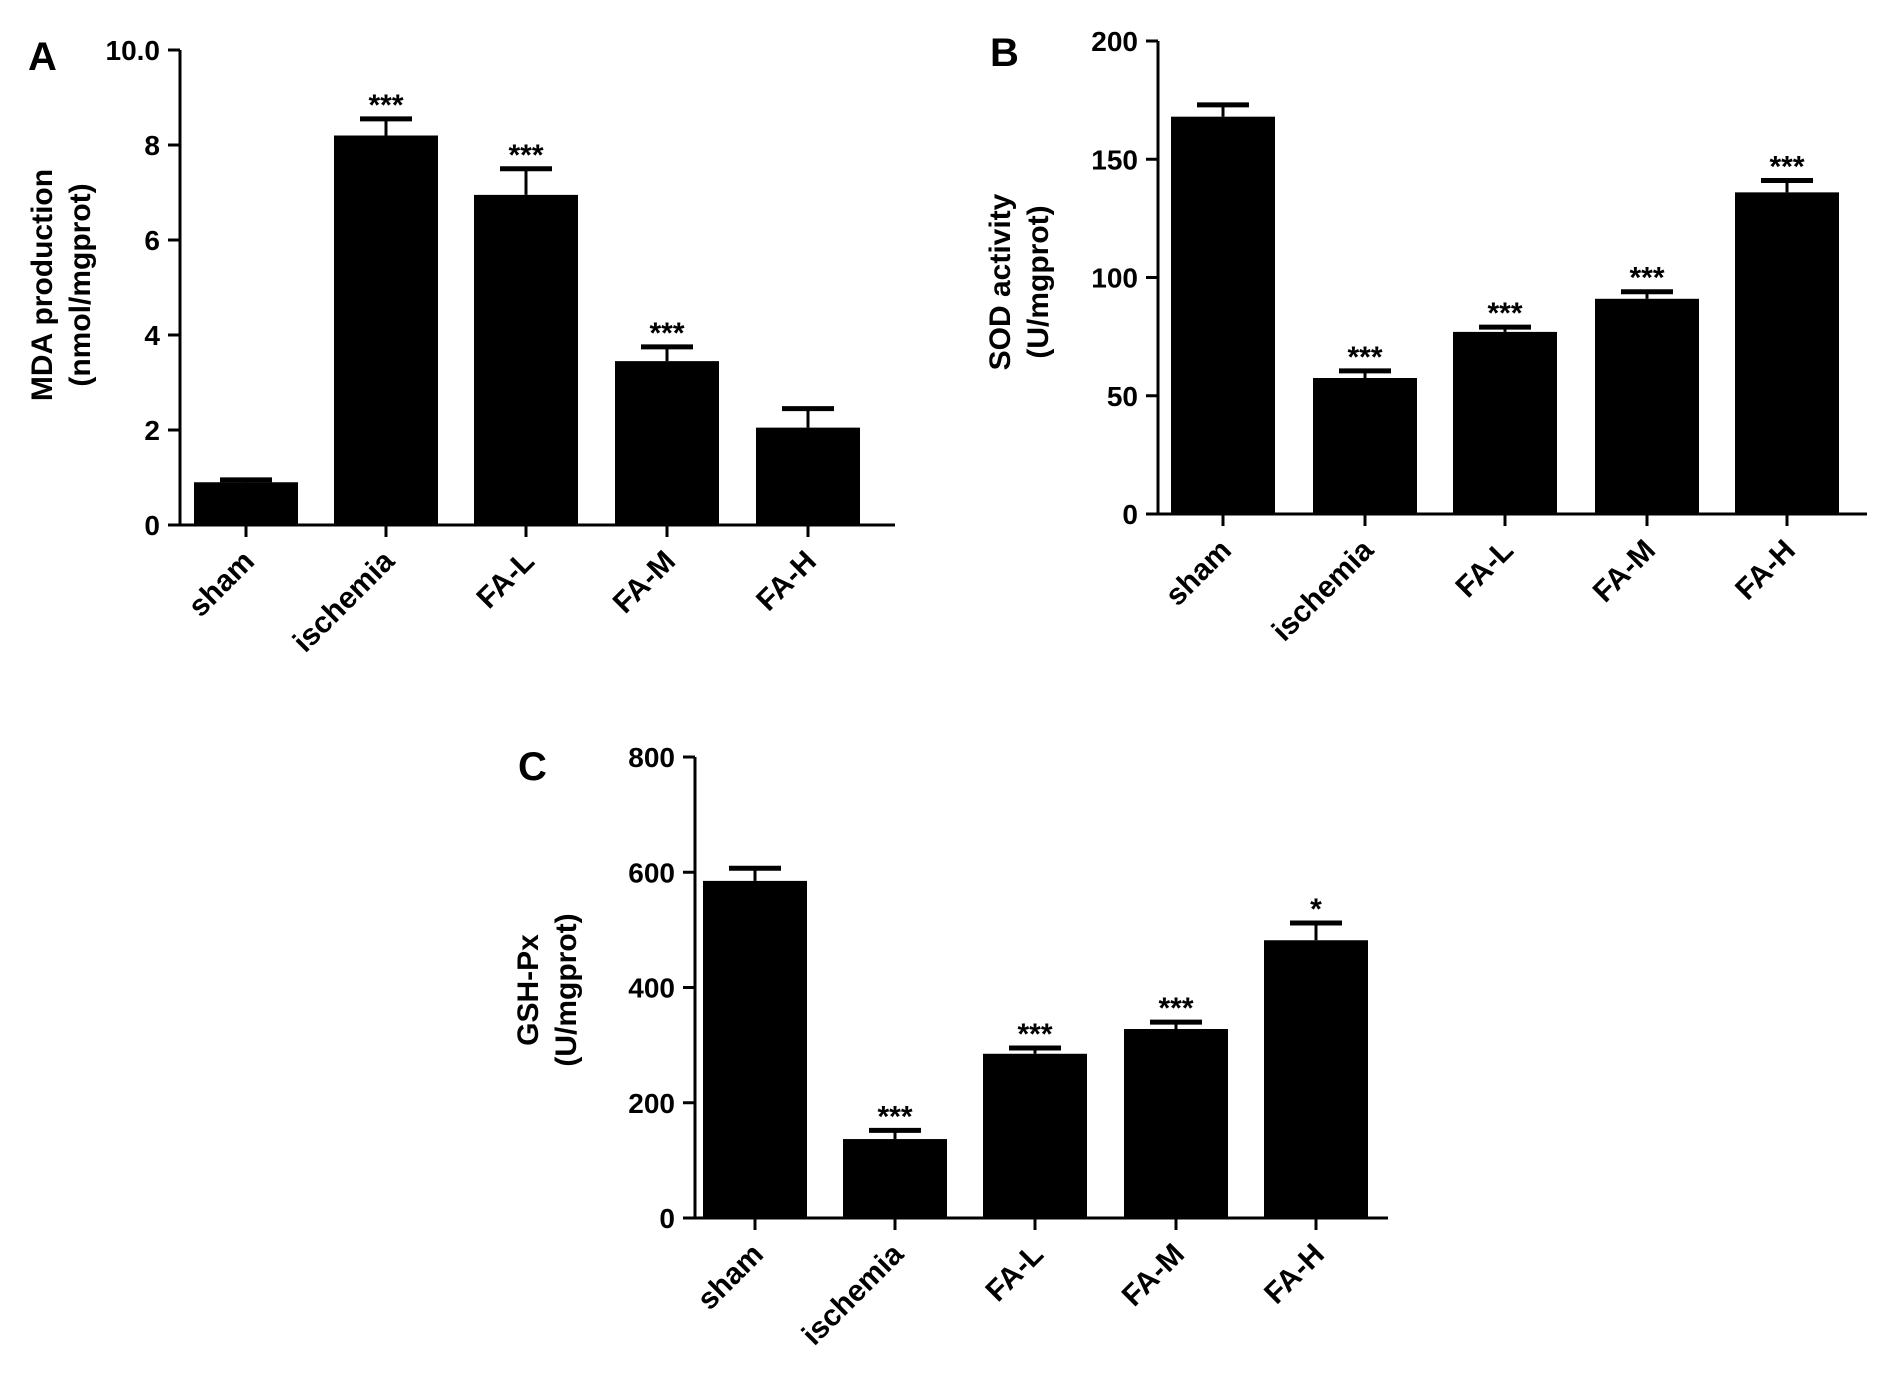  I want to click on y-tick-label: 6, so click(152, 240).